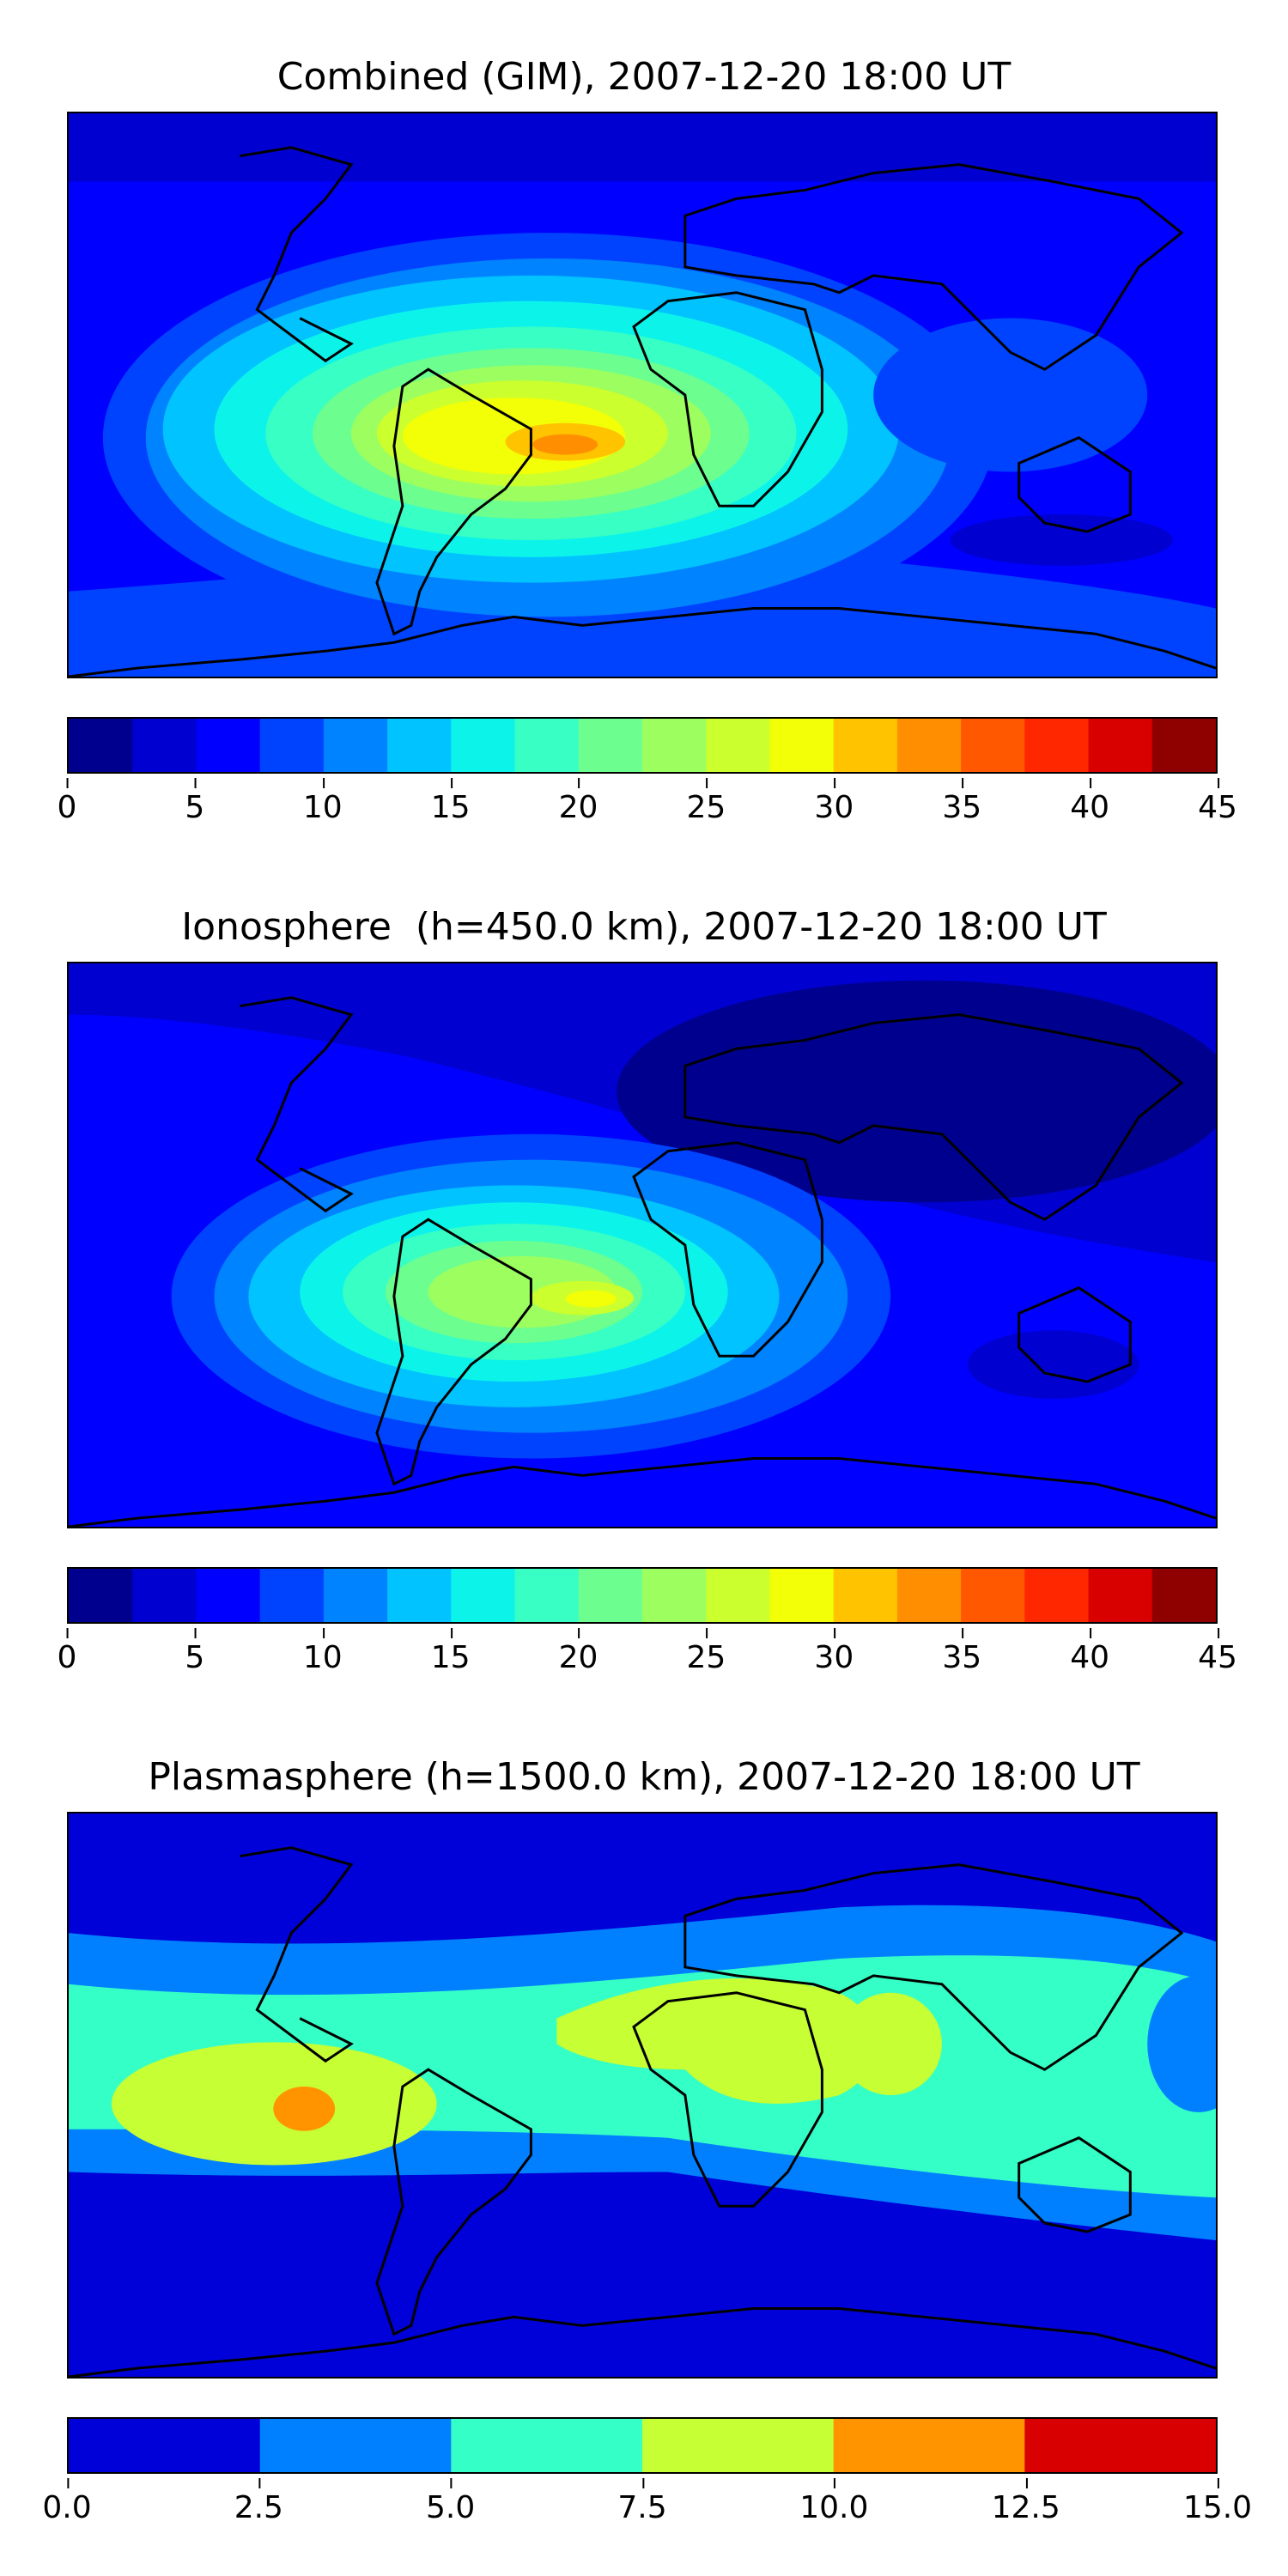  I want to click on colorbar-tick-label: 12.5, so click(1025, 2501).